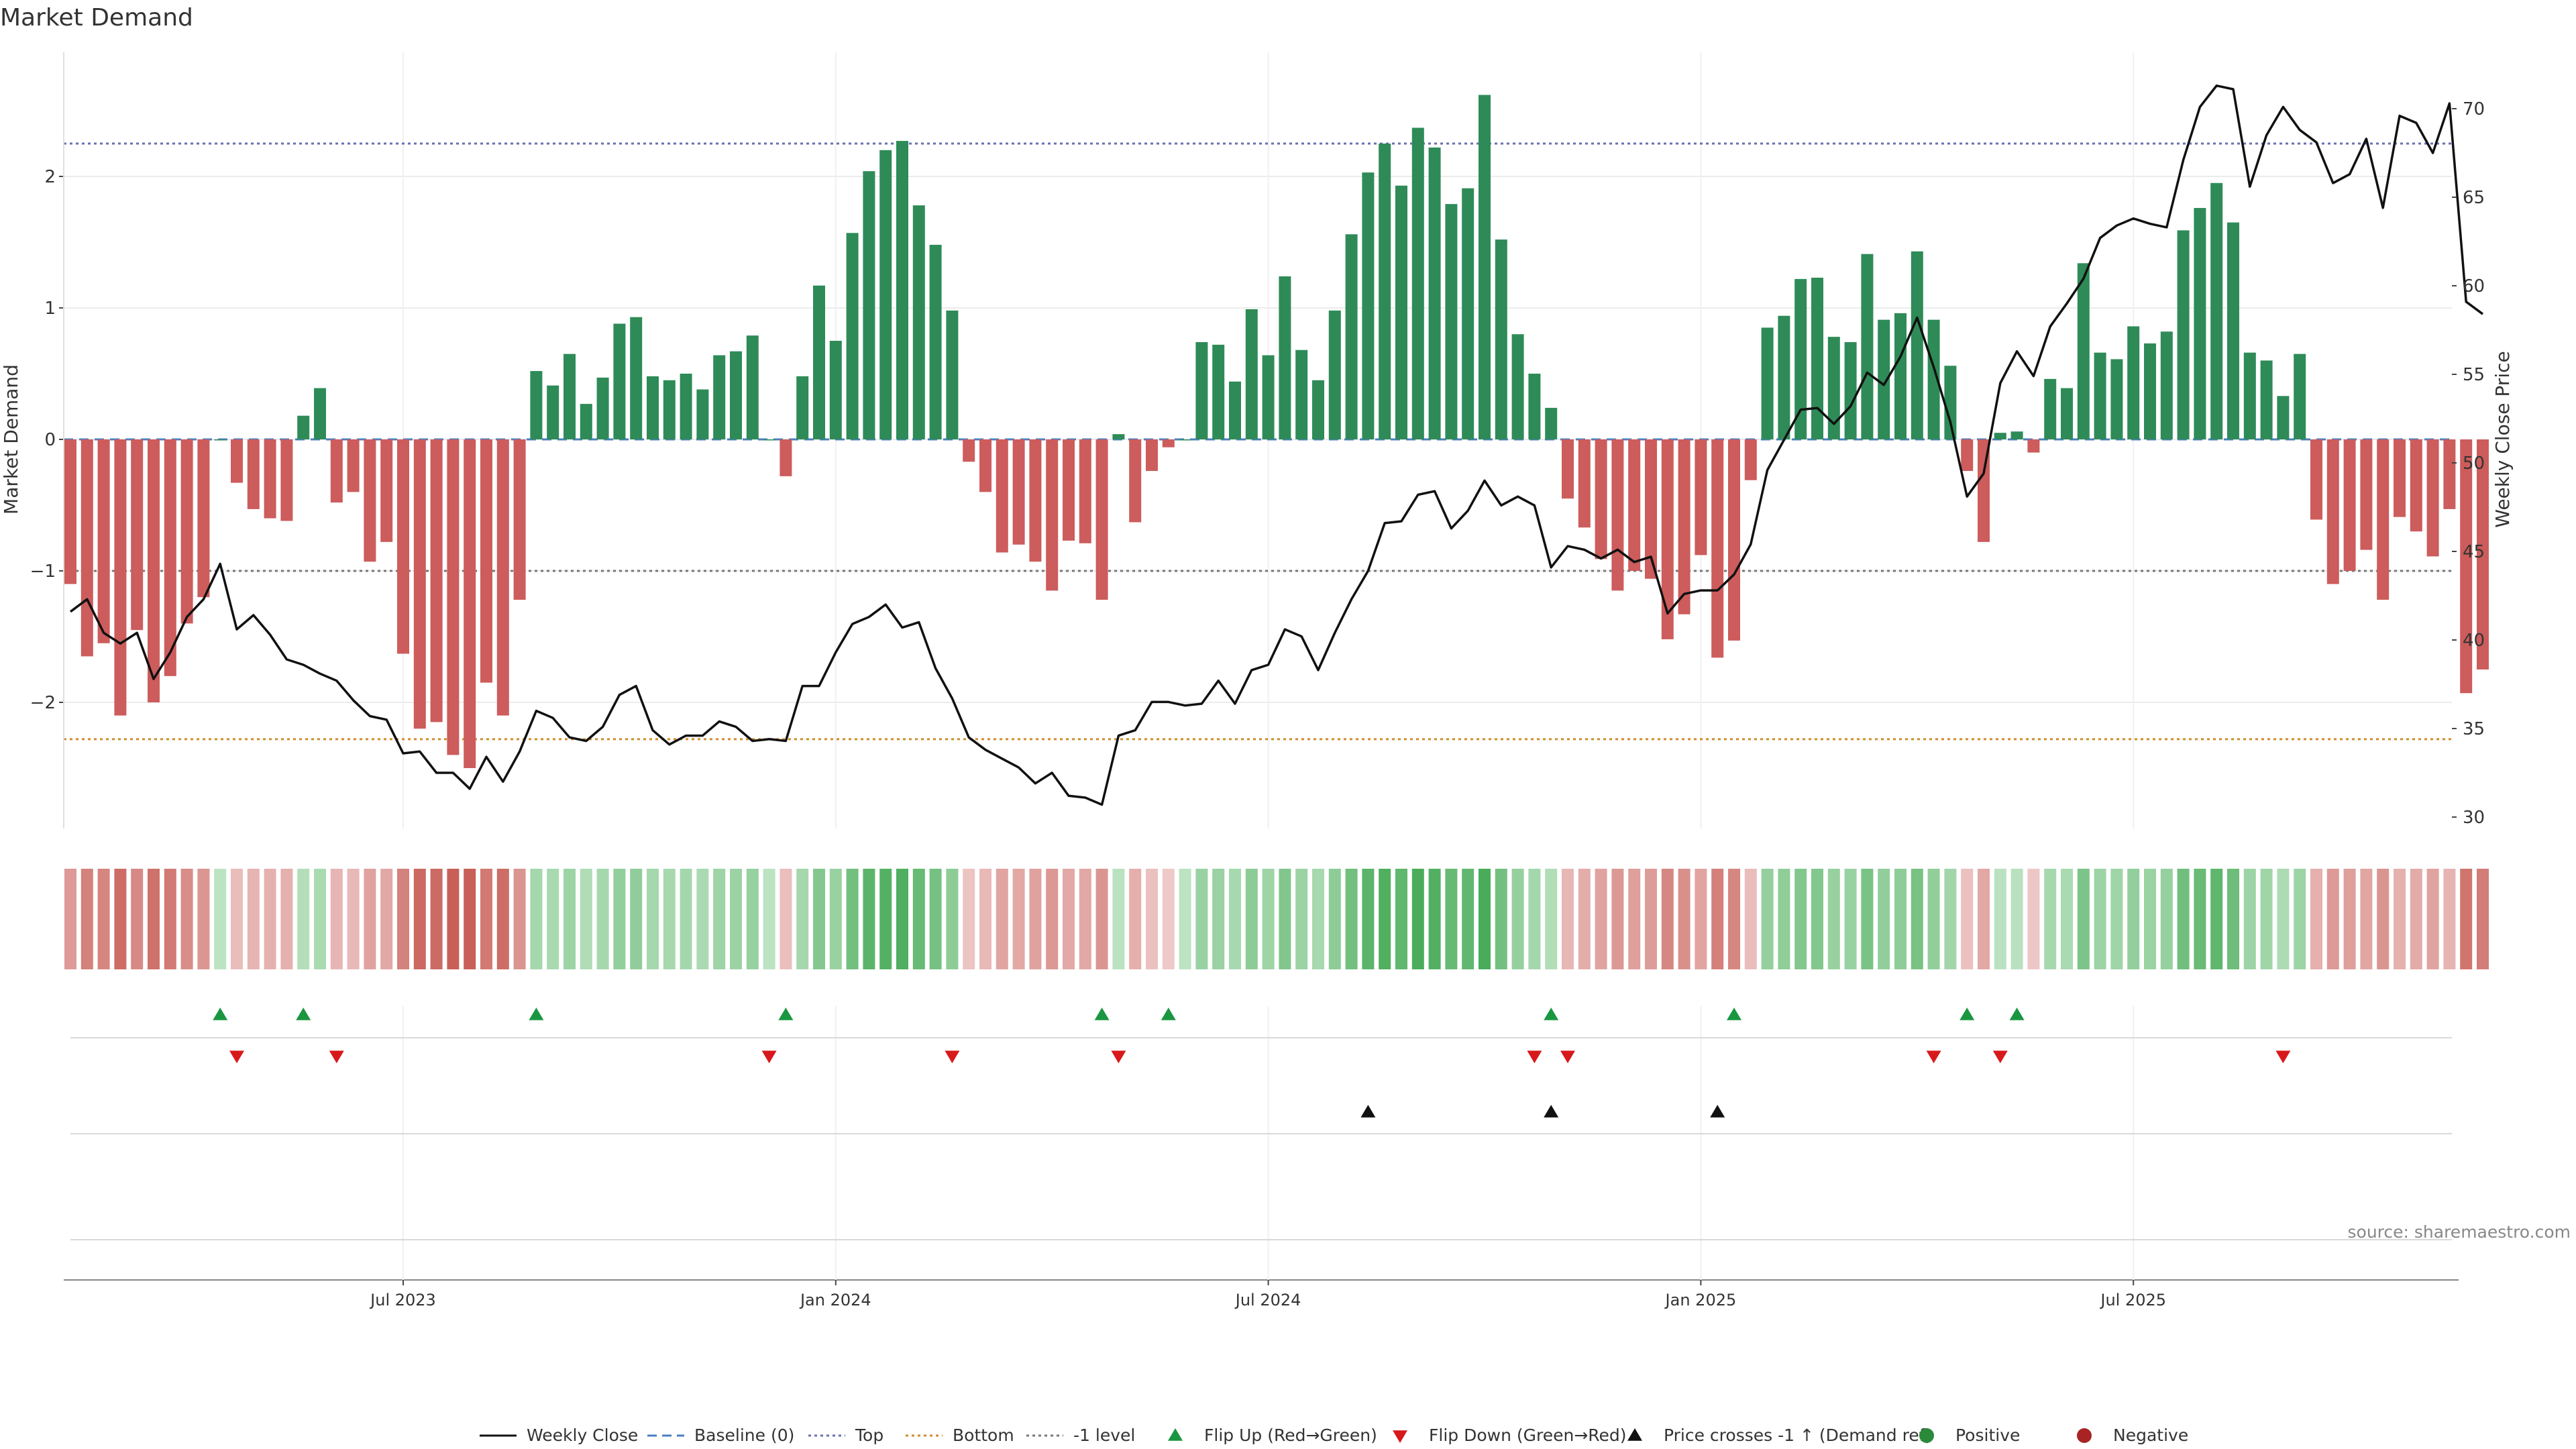  Describe the element at coordinates (2474, 286) in the screenshot. I see `right-tick-label: 60` at that location.